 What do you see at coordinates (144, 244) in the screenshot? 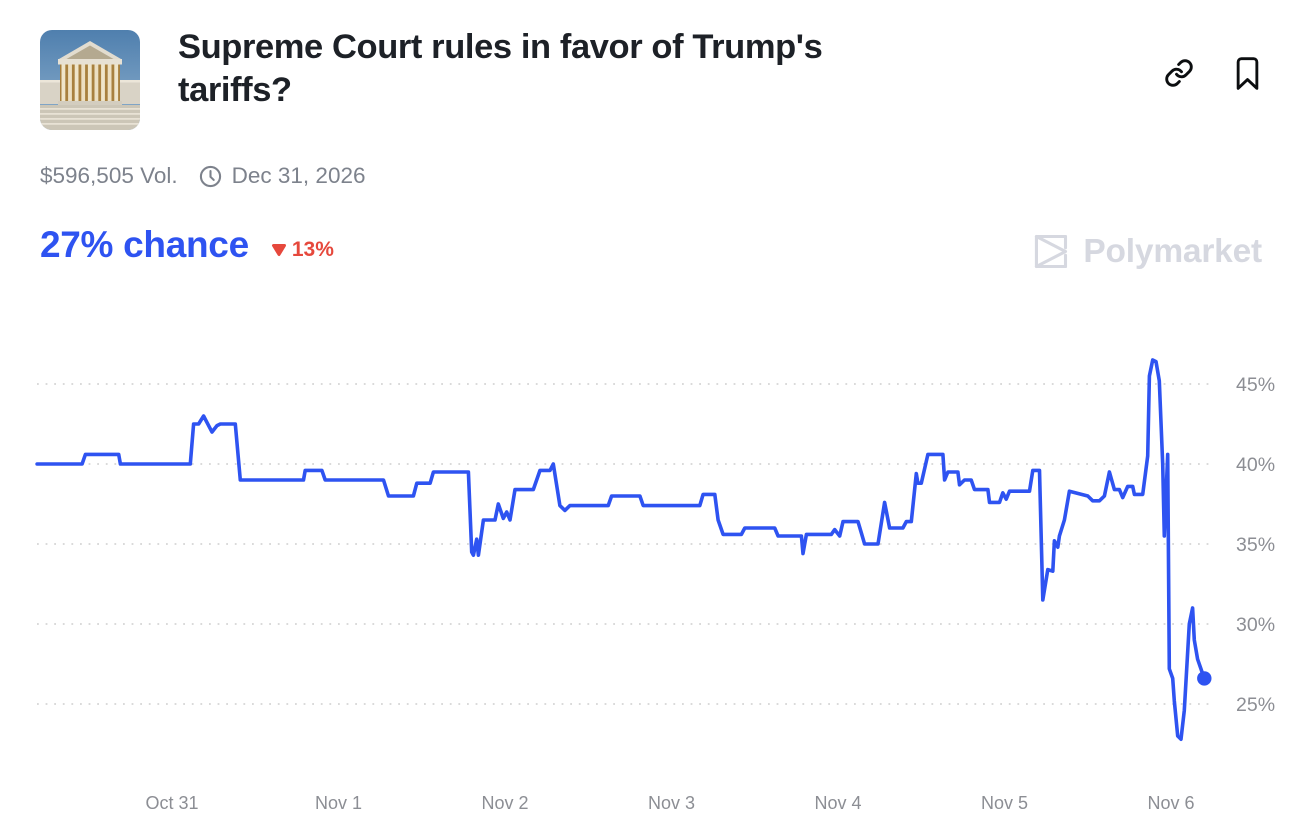
I see `chance-value: 27% chance` at bounding box center [144, 244].